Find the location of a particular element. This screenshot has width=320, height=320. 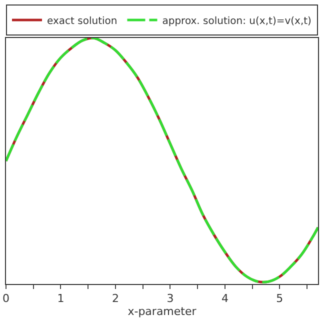

x-tick-label: 4 is located at coordinates (224, 299).